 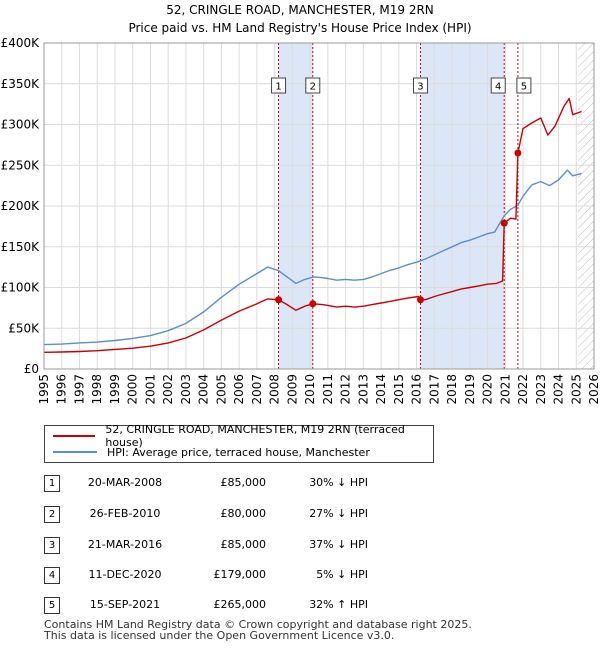 What do you see at coordinates (300, 516) in the screenshot?
I see `transaction-row: 2 26-FEB-2010 £80,000 27% ↓ HPI` at bounding box center [300, 516].